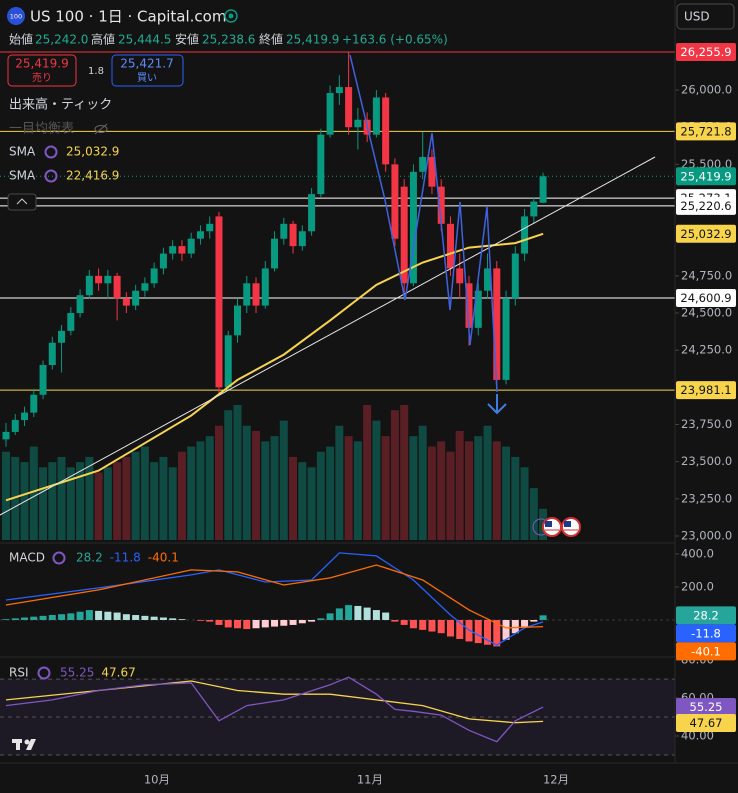 Image resolution: width=738 pixels, height=793 pixels. Describe the element at coordinates (96, 71) in the screenshot. I see `spread: 1.8` at that location.